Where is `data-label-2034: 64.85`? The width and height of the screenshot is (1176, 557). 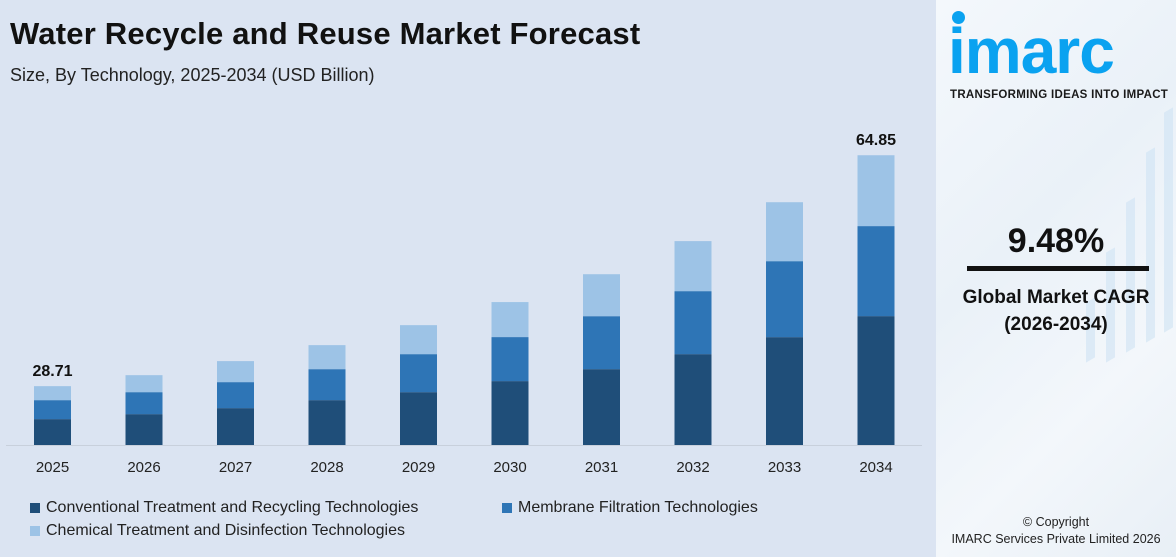 data-label-2034: 64.85 is located at coordinates (876, 140).